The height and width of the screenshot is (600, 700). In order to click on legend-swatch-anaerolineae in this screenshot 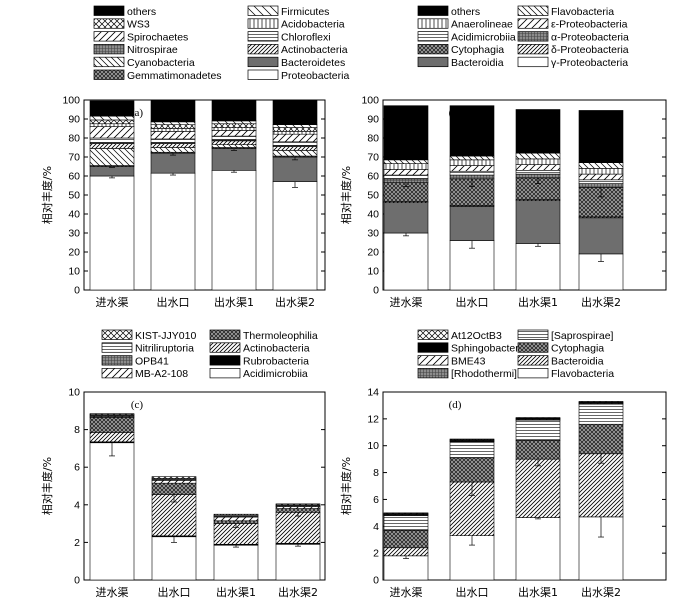, I will do `click(433, 23)`.